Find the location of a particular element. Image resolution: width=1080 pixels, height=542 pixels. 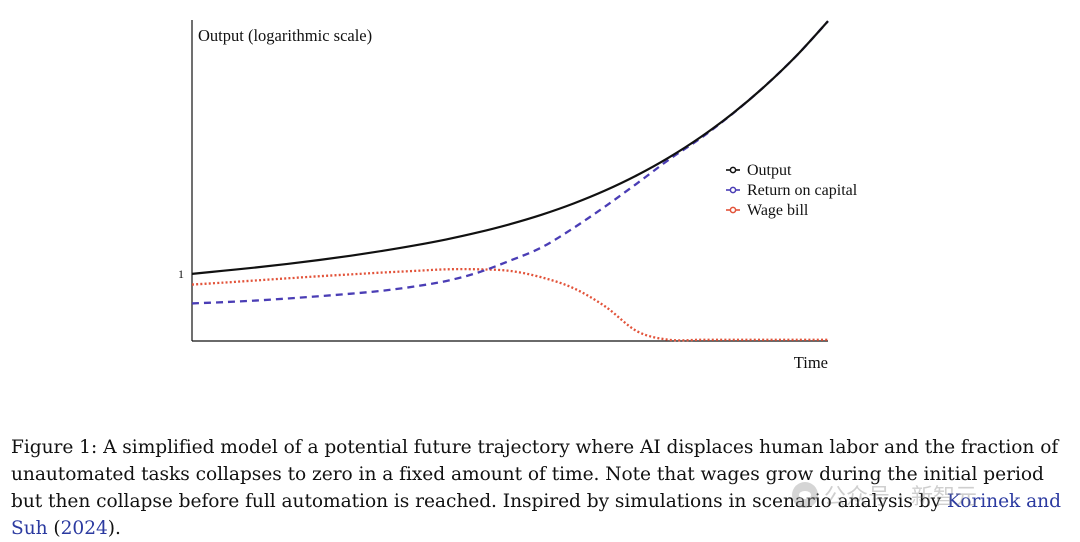

citation-year-open: ( is located at coordinates (57, 528).